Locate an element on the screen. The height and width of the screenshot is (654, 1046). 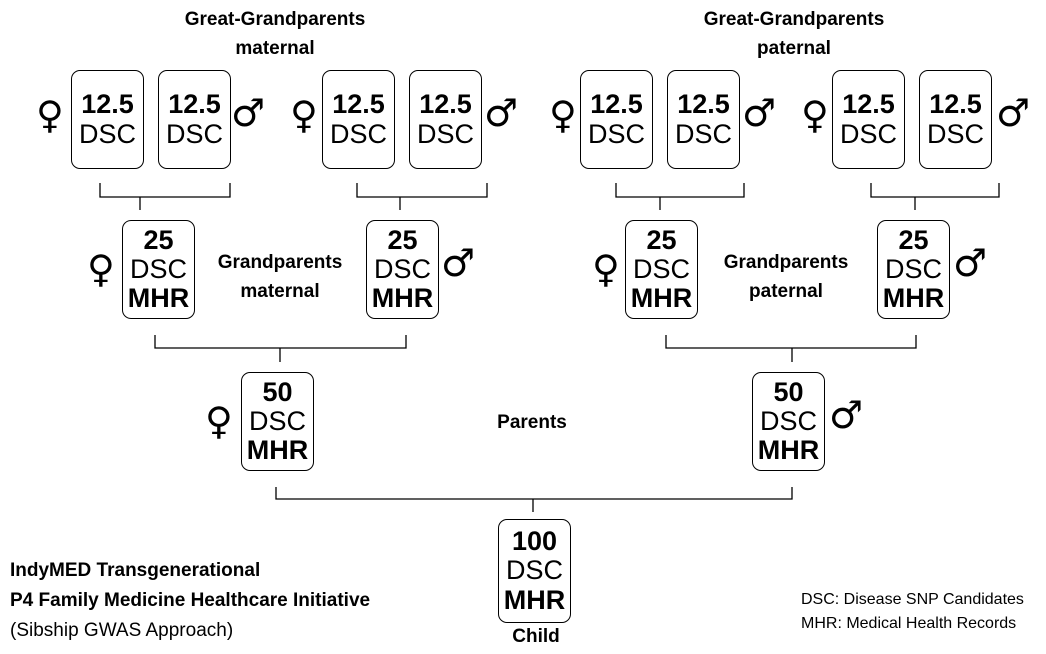
footer-line1: IndyMED Transgenerational is located at coordinates (135, 570).